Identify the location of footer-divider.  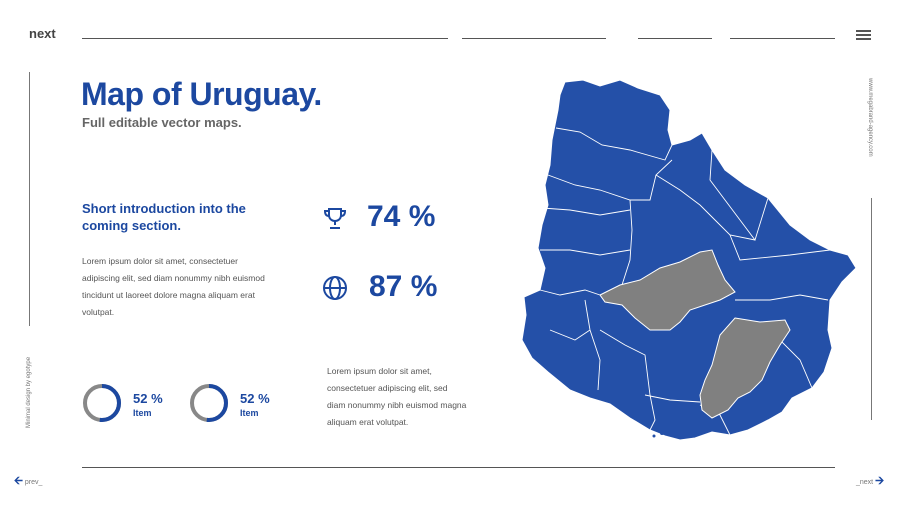
(458, 467).